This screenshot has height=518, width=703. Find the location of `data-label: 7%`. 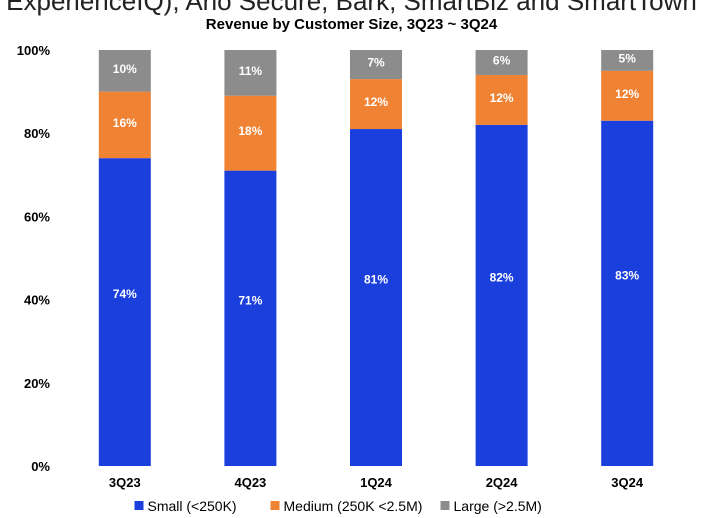

data-label: 7% is located at coordinates (376, 63).